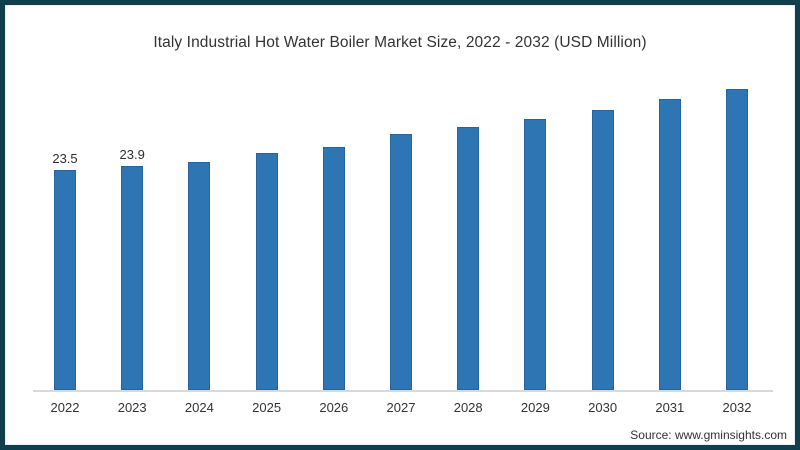 The image size is (800, 450). What do you see at coordinates (334, 407) in the screenshot?
I see `x-tick-2026: 2026` at bounding box center [334, 407].